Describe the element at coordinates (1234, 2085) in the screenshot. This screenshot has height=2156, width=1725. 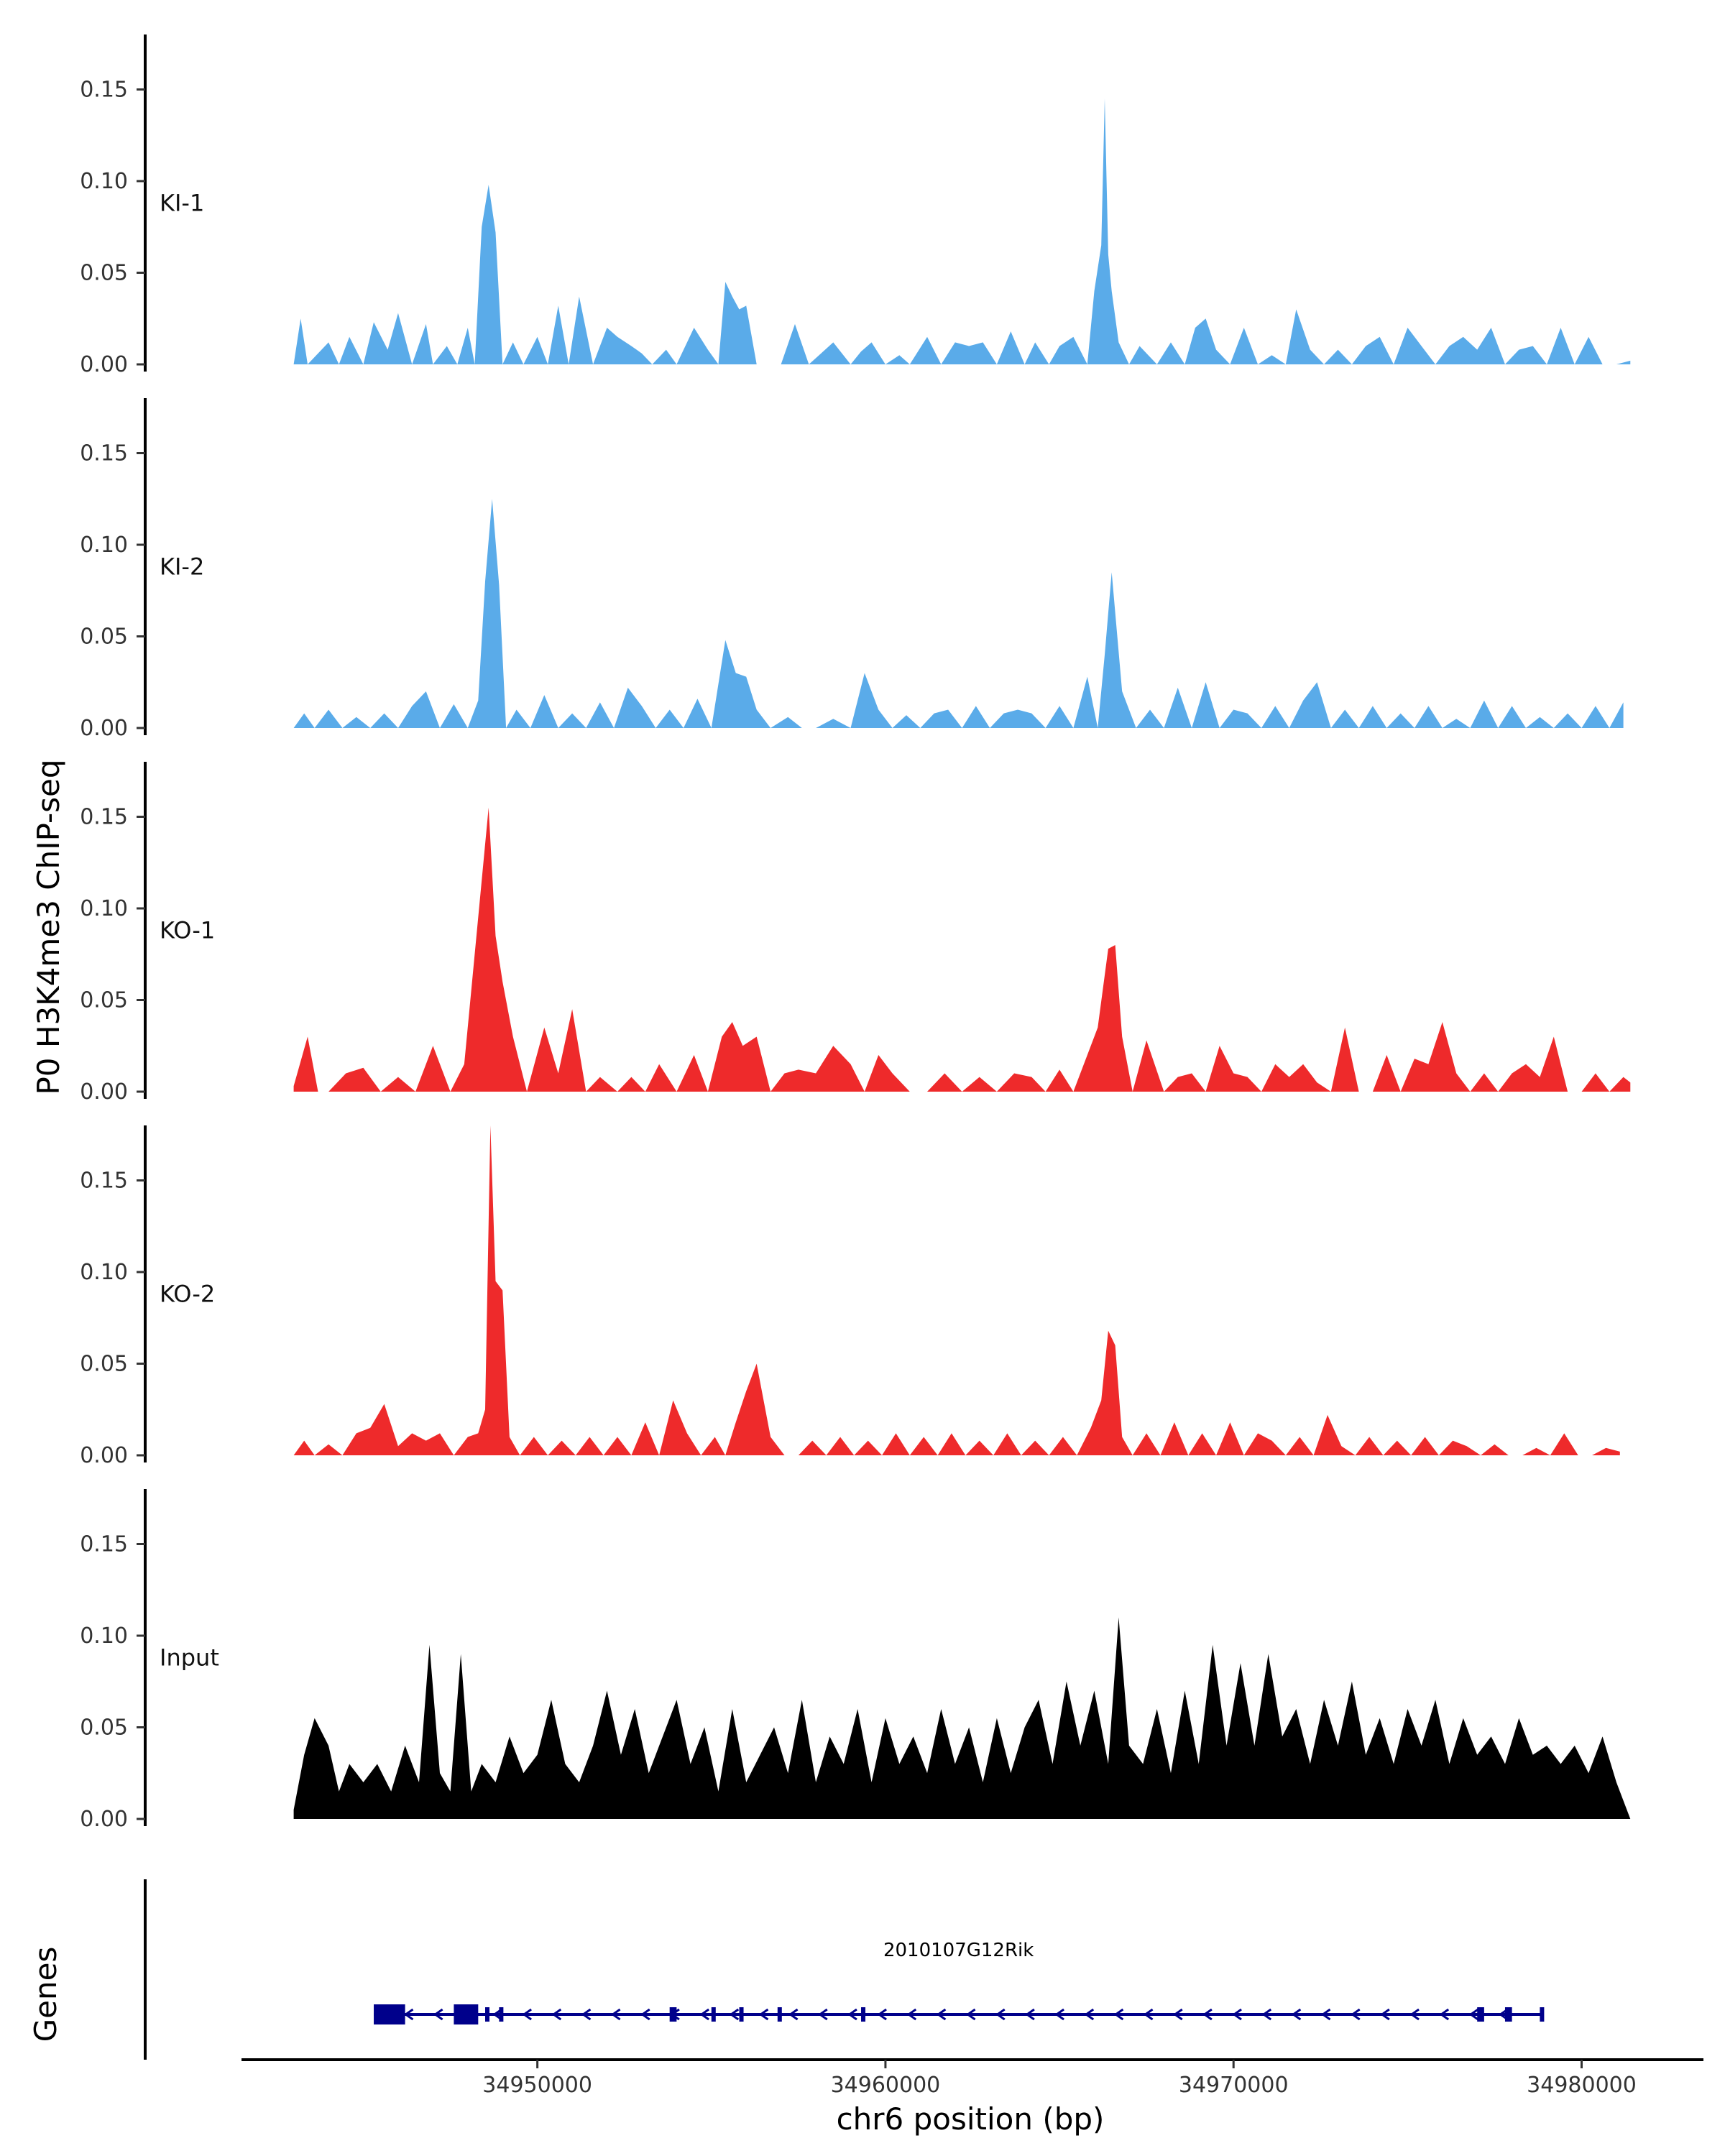
I see `x-tick-label: 34970000` at that location.